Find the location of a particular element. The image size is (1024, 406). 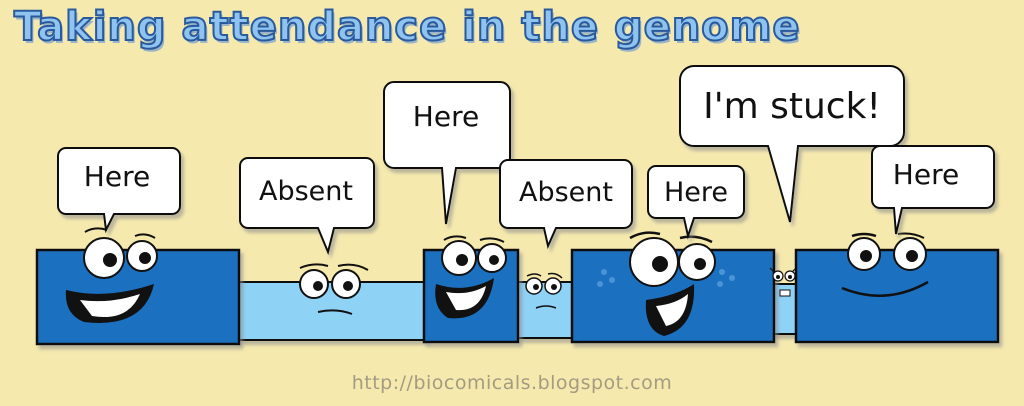

speech-bubble-6: I'm stuck! is located at coordinates (792, 144).